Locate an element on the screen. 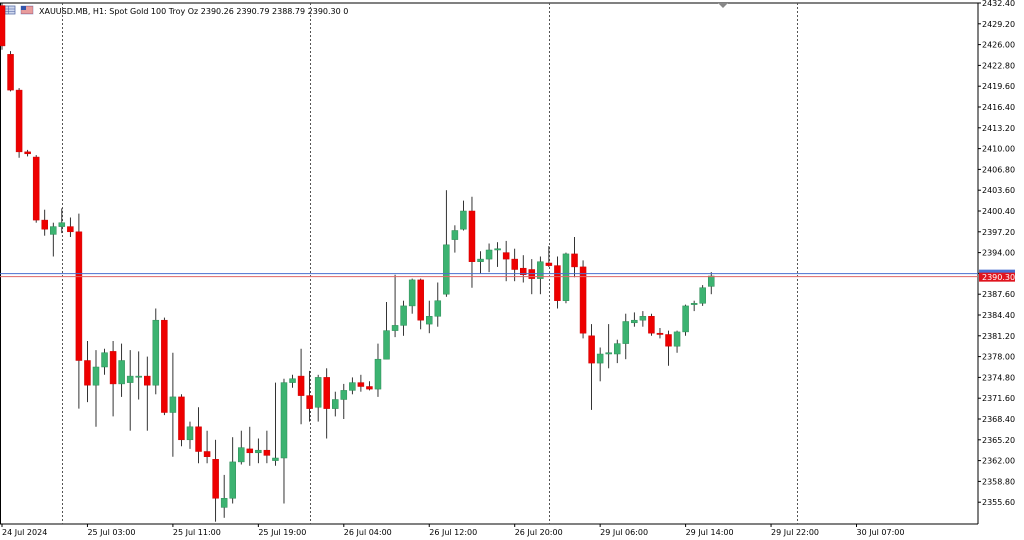 This screenshot has width=1024, height=540. menu-grid-icon is located at coordinates (10, 10).